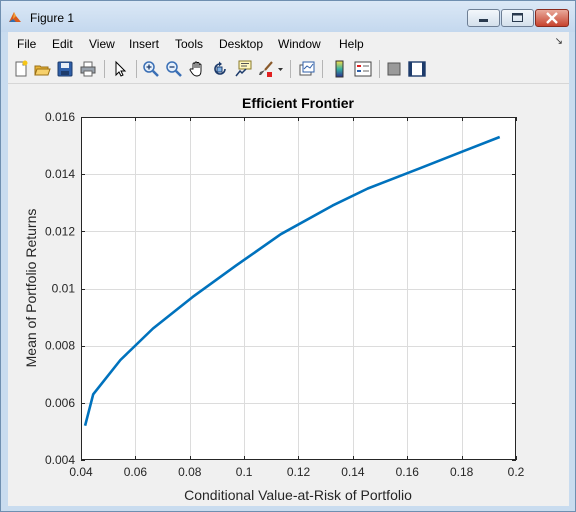 This screenshot has height=512, width=576. Describe the element at coordinates (351, 44) in the screenshot. I see `menu-help: Help` at that location.